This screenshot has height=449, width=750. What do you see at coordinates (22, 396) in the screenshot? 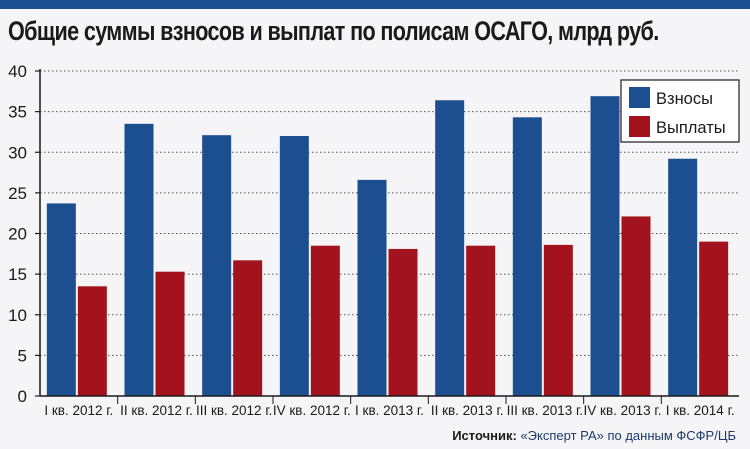
I see `y-tick-label: 0` at bounding box center [22, 396].